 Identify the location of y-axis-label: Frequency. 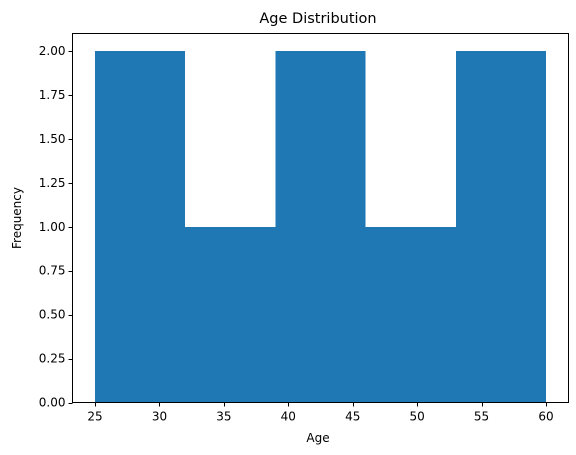
(17, 218).